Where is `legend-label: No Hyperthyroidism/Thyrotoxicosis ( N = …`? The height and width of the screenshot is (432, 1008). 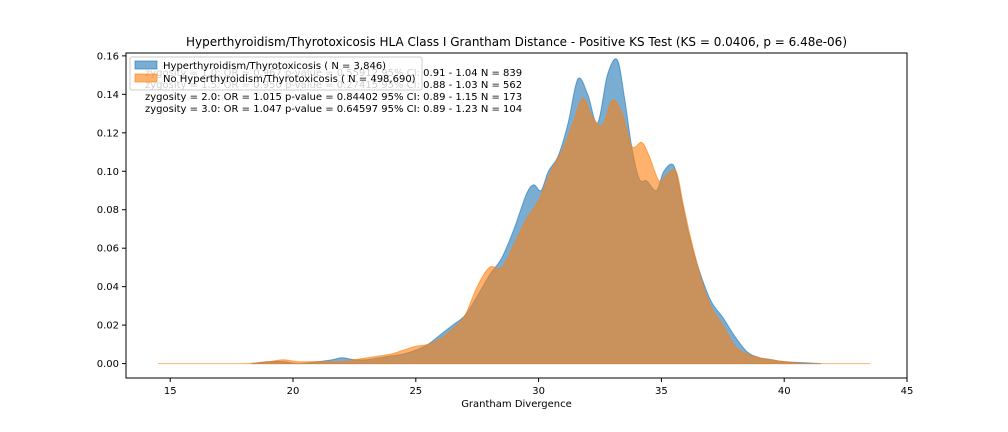 legend-label: No Hyperthyroidism/Thyrotoxicosis ( N = … is located at coordinates (289, 79).